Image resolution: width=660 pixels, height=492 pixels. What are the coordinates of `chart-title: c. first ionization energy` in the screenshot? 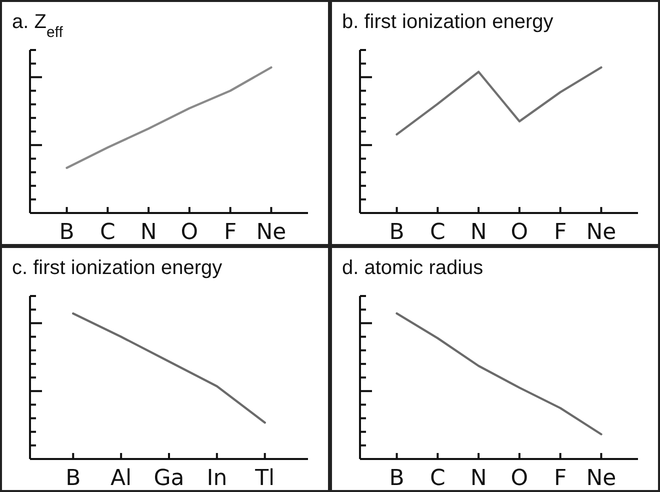 It's located at (117, 268).